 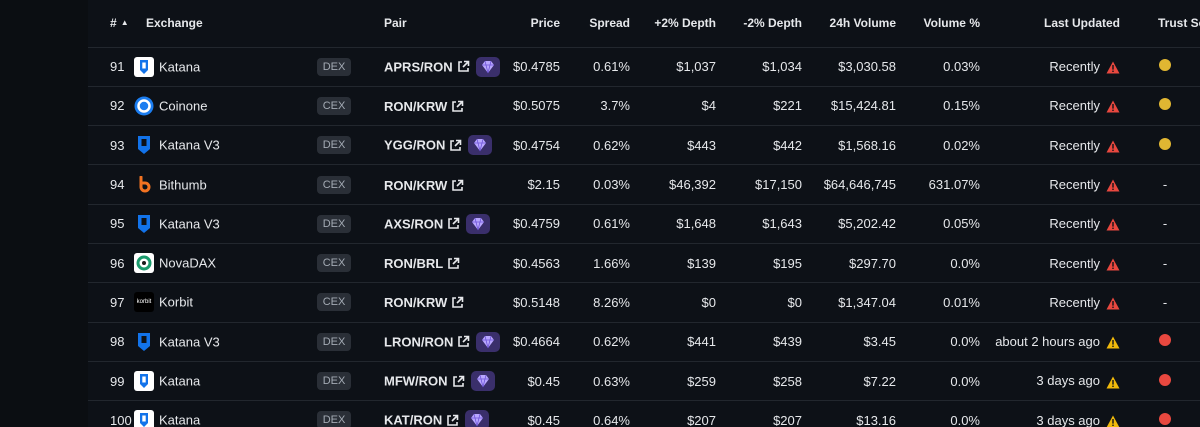 What do you see at coordinates (677, 24) in the screenshot?
I see `col-header-depth-plus: +2% Depth` at bounding box center [677, 24].